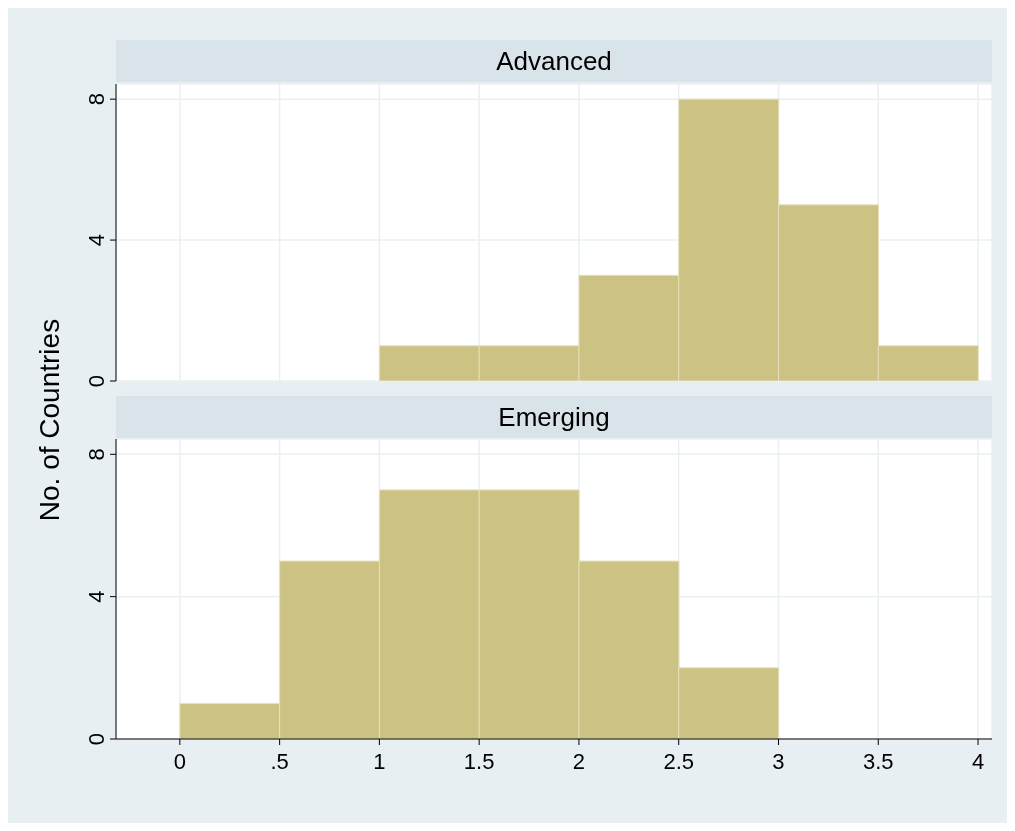 The height and width of the screenshot is (831, 1015). Describe the element at coordinates (179, 761) in the screenshot. I see `x-tick-label: 0` at that location.